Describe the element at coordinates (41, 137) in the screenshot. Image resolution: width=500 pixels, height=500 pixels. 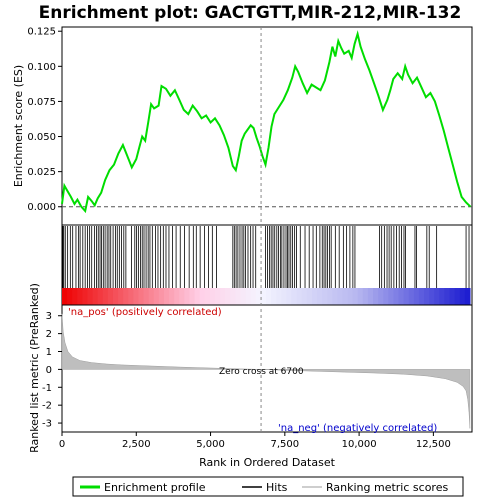
I see `es-y-tick-label: 0.050` at that location.